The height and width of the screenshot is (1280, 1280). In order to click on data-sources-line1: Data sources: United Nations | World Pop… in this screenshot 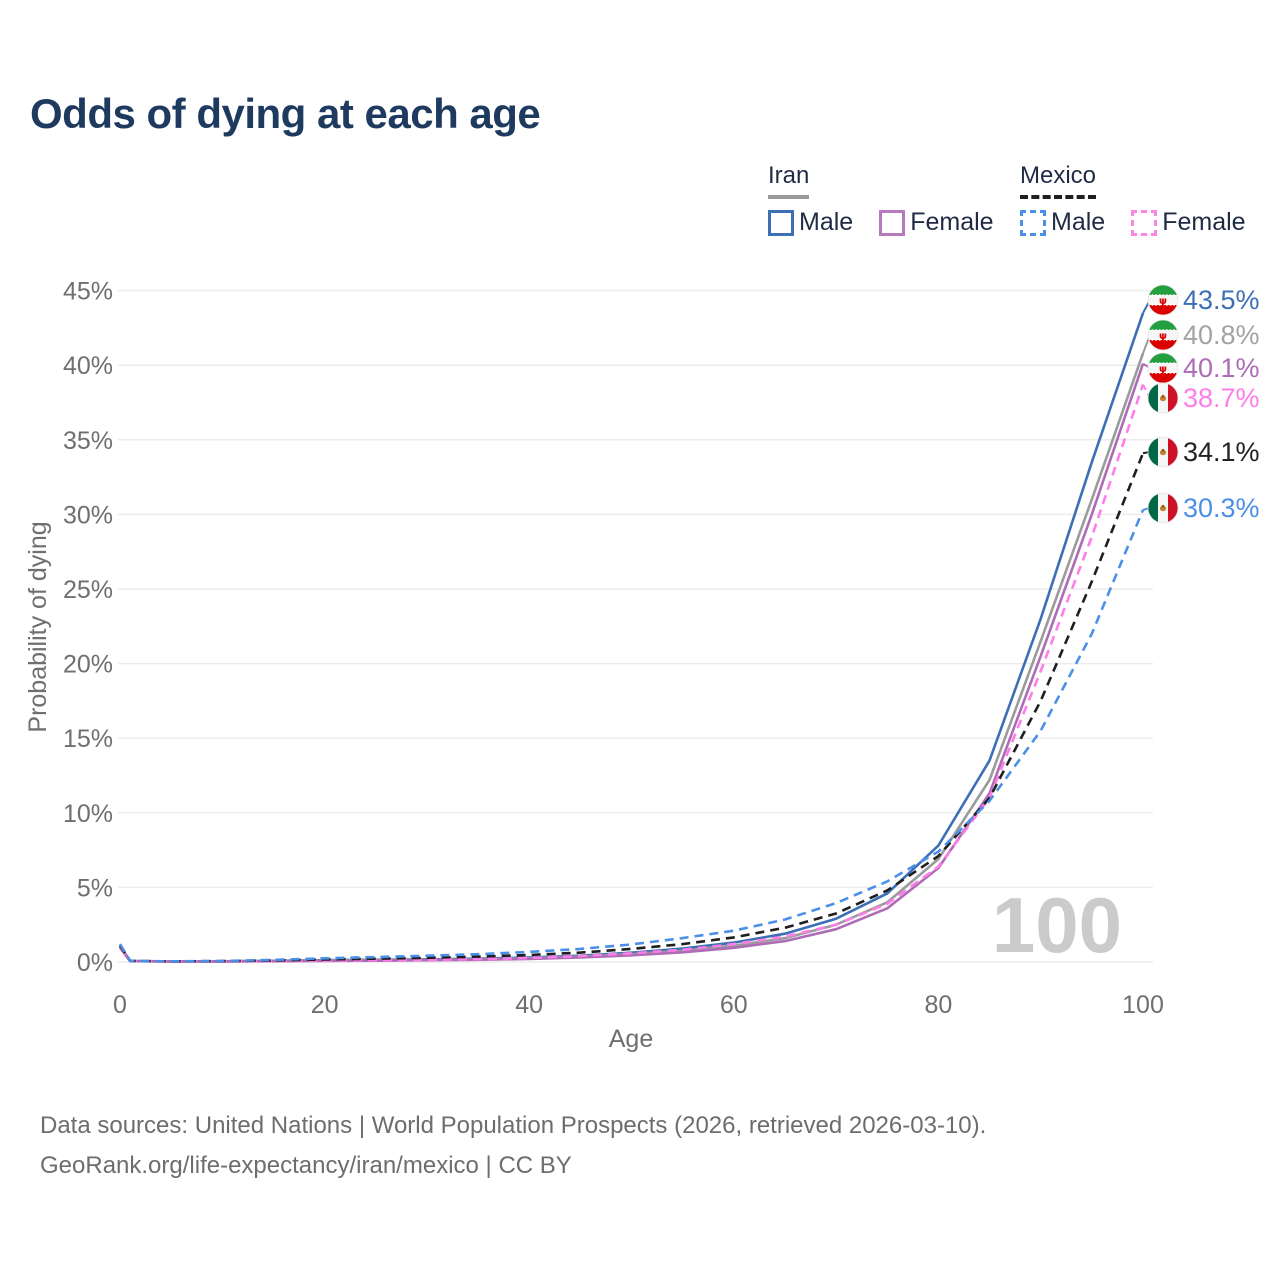, I will do `click(513, 1125)`.